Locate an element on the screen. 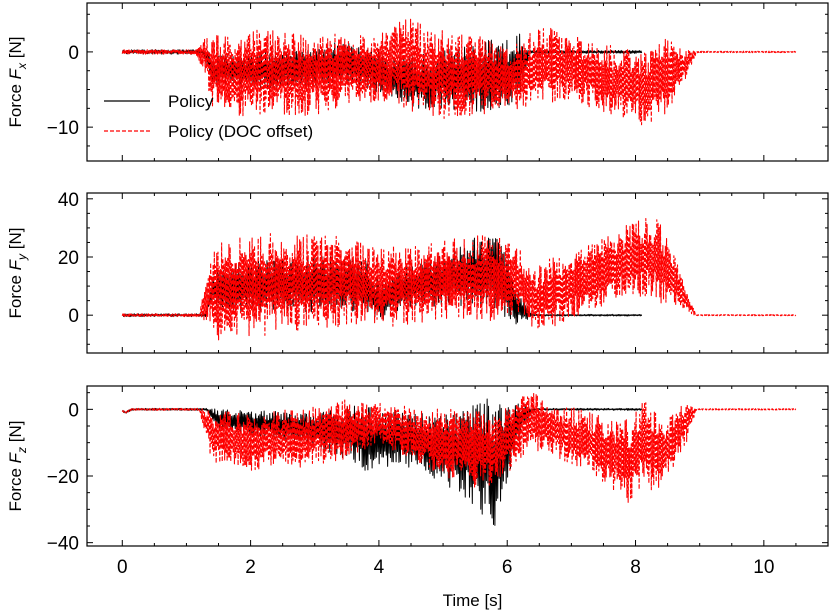  y-tick-label: −20 is located at coordinates (63, 477).